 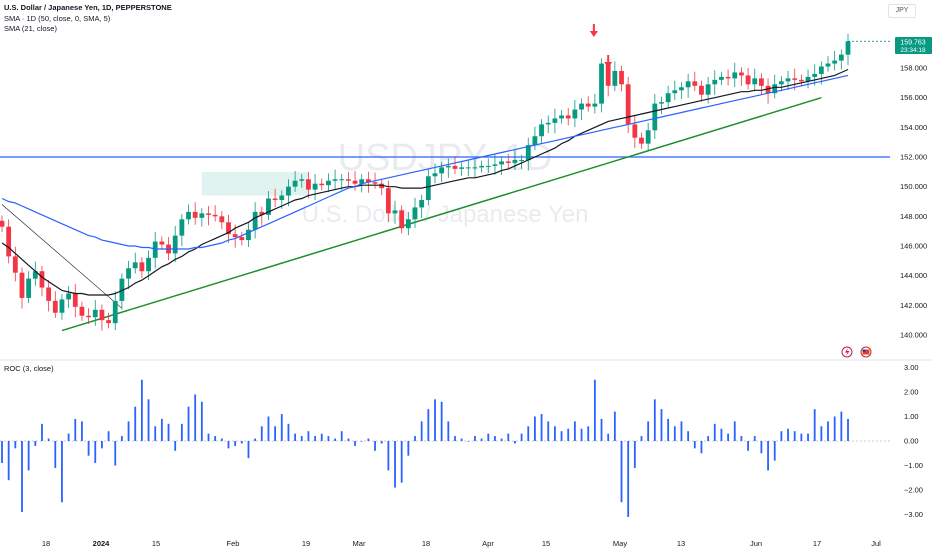 I want to click on time-axis: 18 2024 15 Feb 19 Mar 18 Apr 15 May 13 Jun 17 Jul, so click(x=461, y=543).